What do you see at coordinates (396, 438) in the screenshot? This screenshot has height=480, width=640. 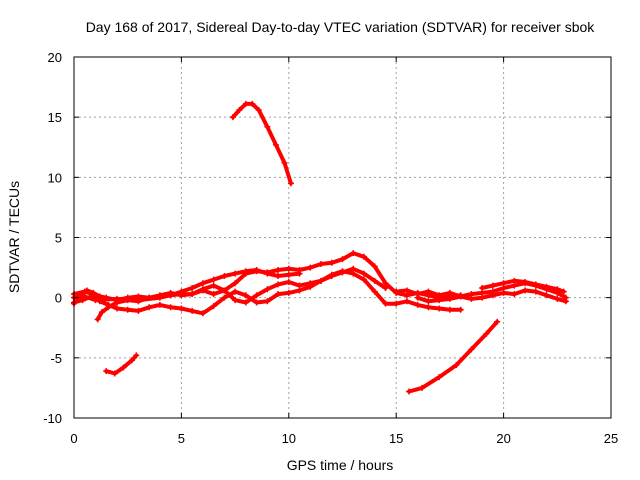 I see `x-tick-label: 15` at bounding box center [396, 438].